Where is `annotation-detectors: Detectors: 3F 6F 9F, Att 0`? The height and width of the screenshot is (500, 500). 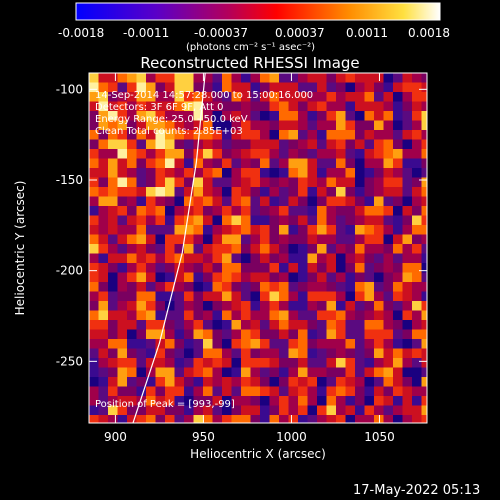 annotation-detectors: Detectors: 3F 6F 9F, Att 0 is located at coordinates (159, 107).